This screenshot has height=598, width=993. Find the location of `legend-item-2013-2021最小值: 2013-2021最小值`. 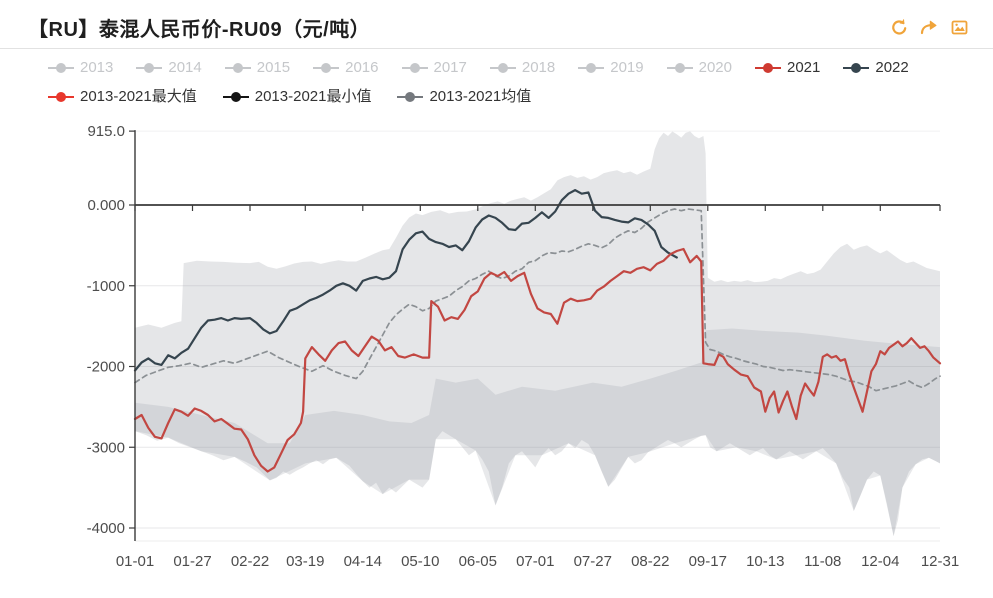

legend-item-2013-2021最小值: 2013-2021最小值 is located at coordinates (297, 97).